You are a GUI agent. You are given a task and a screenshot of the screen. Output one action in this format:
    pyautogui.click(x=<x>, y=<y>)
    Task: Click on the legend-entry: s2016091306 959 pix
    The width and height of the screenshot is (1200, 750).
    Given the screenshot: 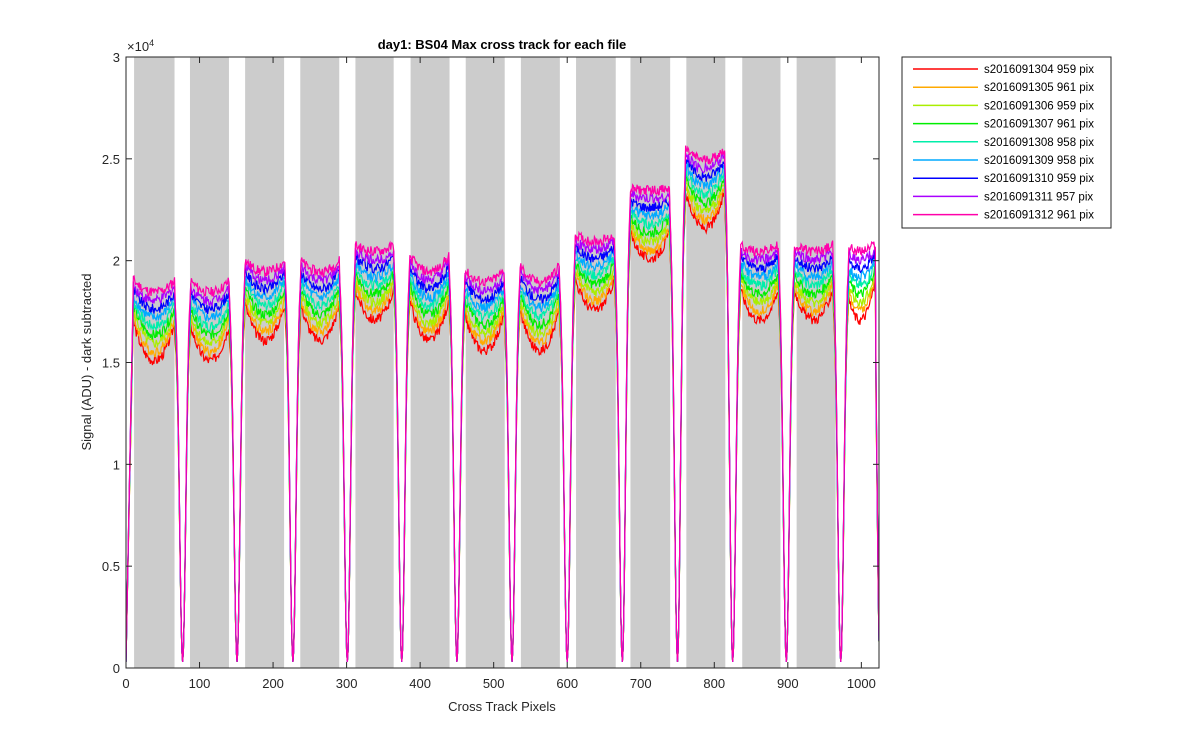 What is the action you would take?
    pyautogui.click(x=1039, y=106)
    